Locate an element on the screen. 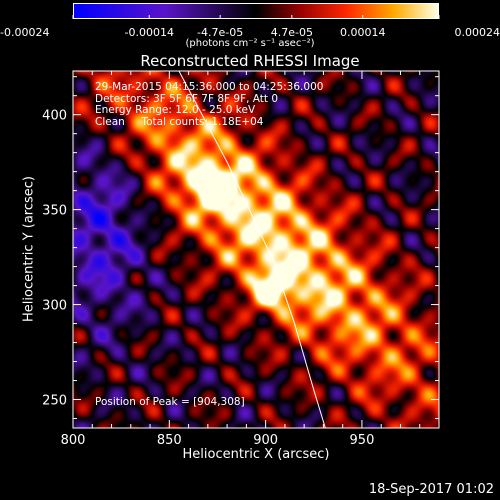 The height and width of the screenshot is (500, 500). peak-position-label: Position of Peak = [904,308] is located at coordinates (170, 402).